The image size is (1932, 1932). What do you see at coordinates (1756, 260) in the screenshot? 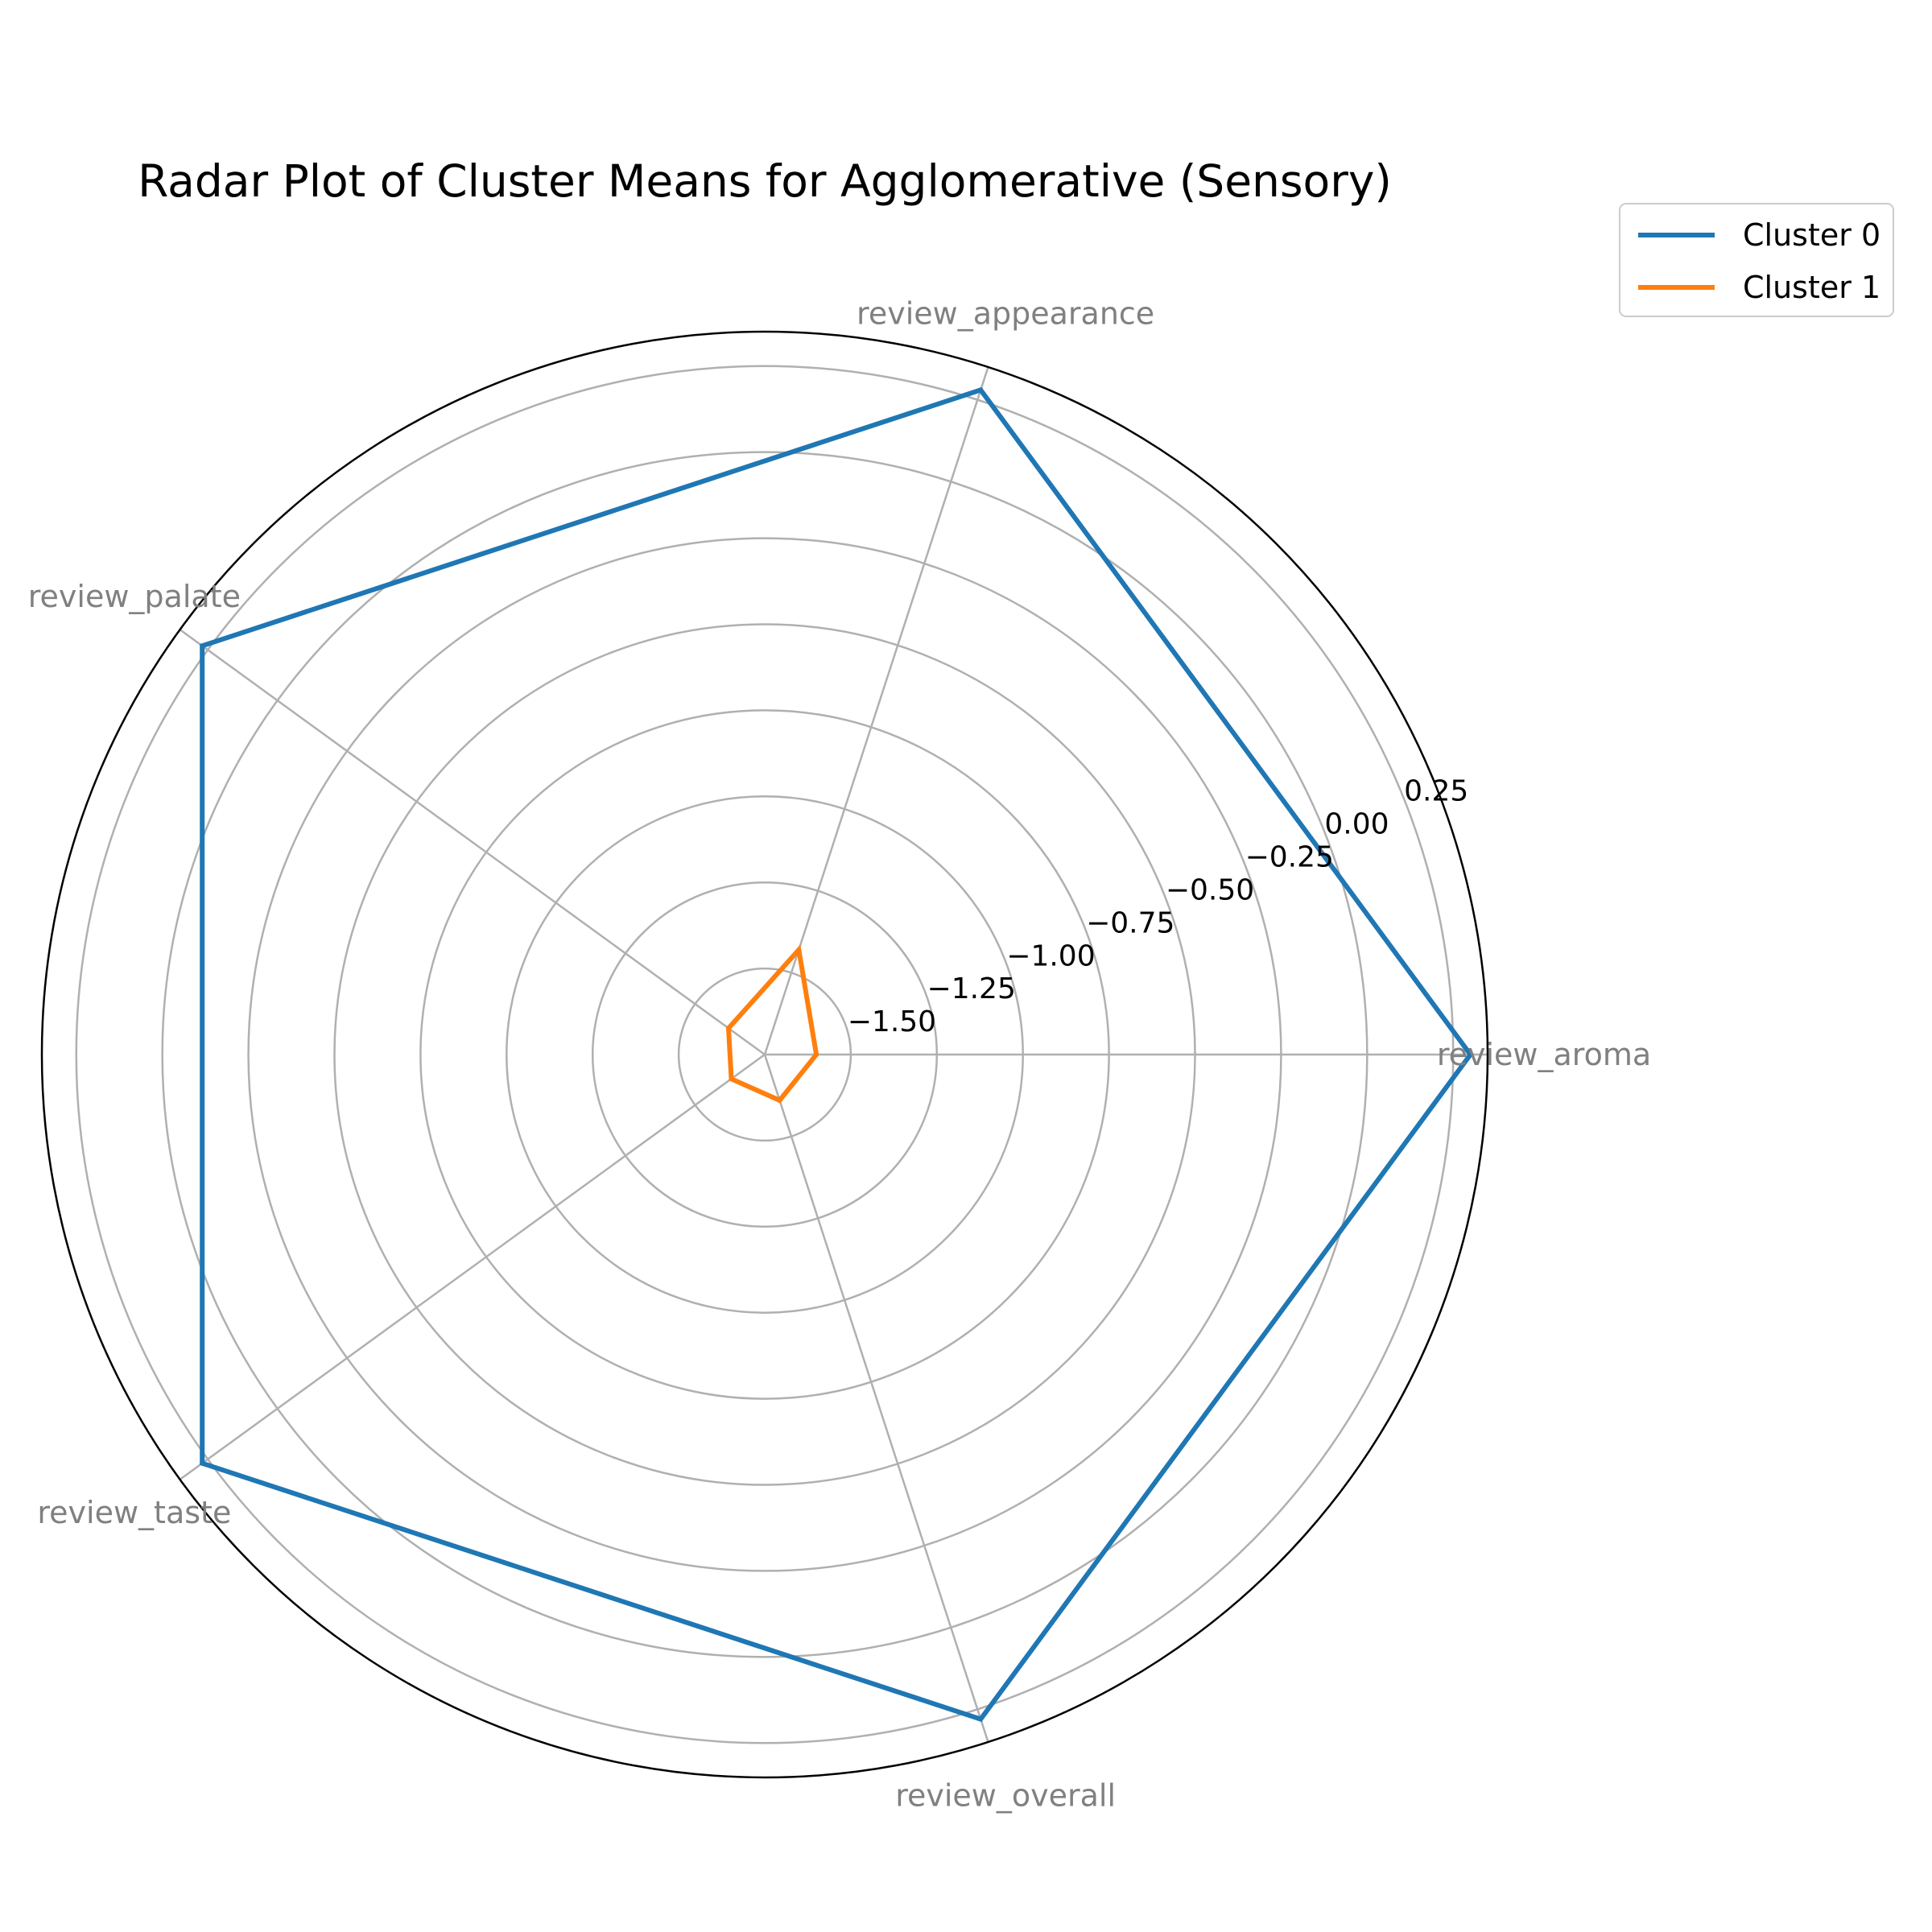
I see `legend: Cluster 0 Cluster 1` at bounding box center [1756, 260].